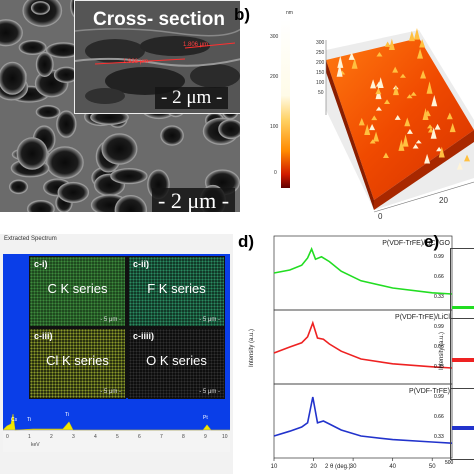  I want to click on eds-map-fluorine: c-ii) F K series - 5 μm -, so click(176, 291).